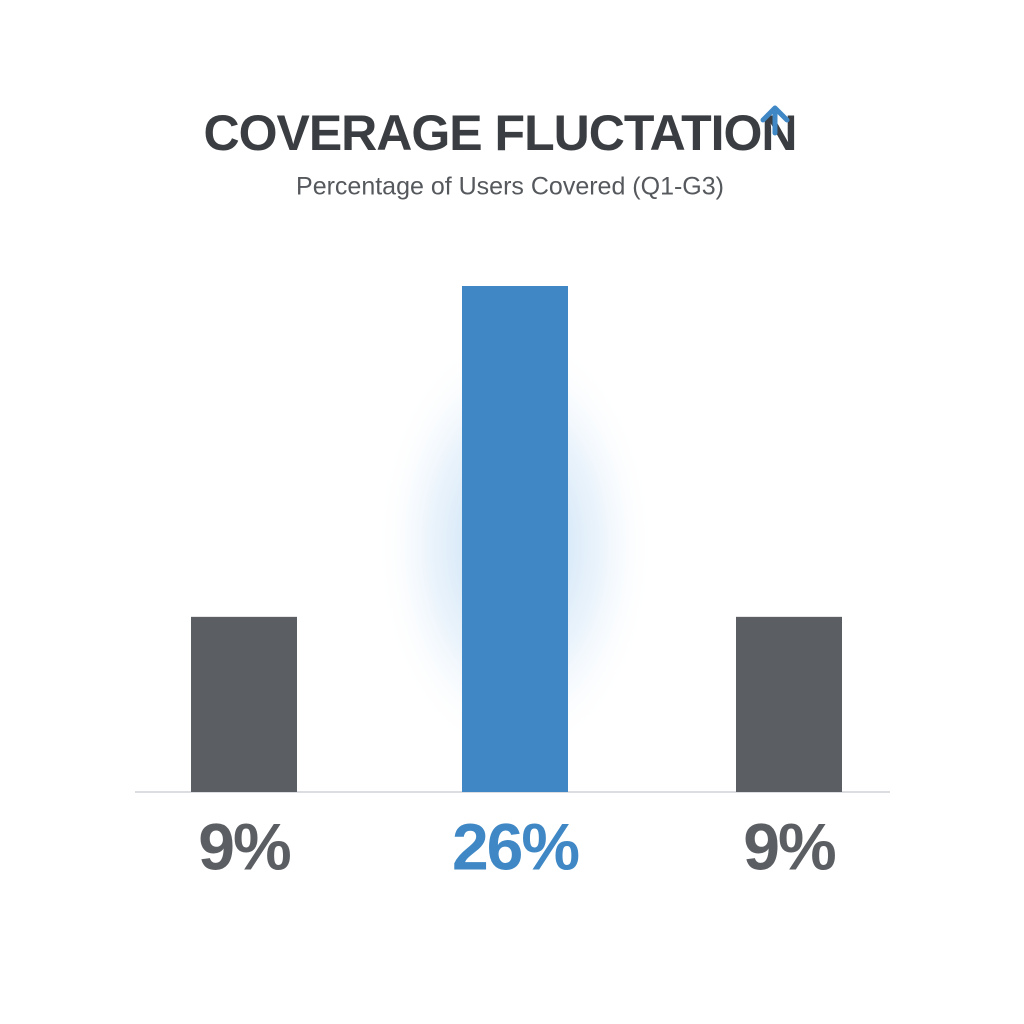 The width and height of the screenshot is (1024, 1024). What do you see at coordinates (510, 187) in the screenshot?
I see `chart-subtitle: Percentage of Users Covered (Q1-G3)` at bounding box center [510, 187].